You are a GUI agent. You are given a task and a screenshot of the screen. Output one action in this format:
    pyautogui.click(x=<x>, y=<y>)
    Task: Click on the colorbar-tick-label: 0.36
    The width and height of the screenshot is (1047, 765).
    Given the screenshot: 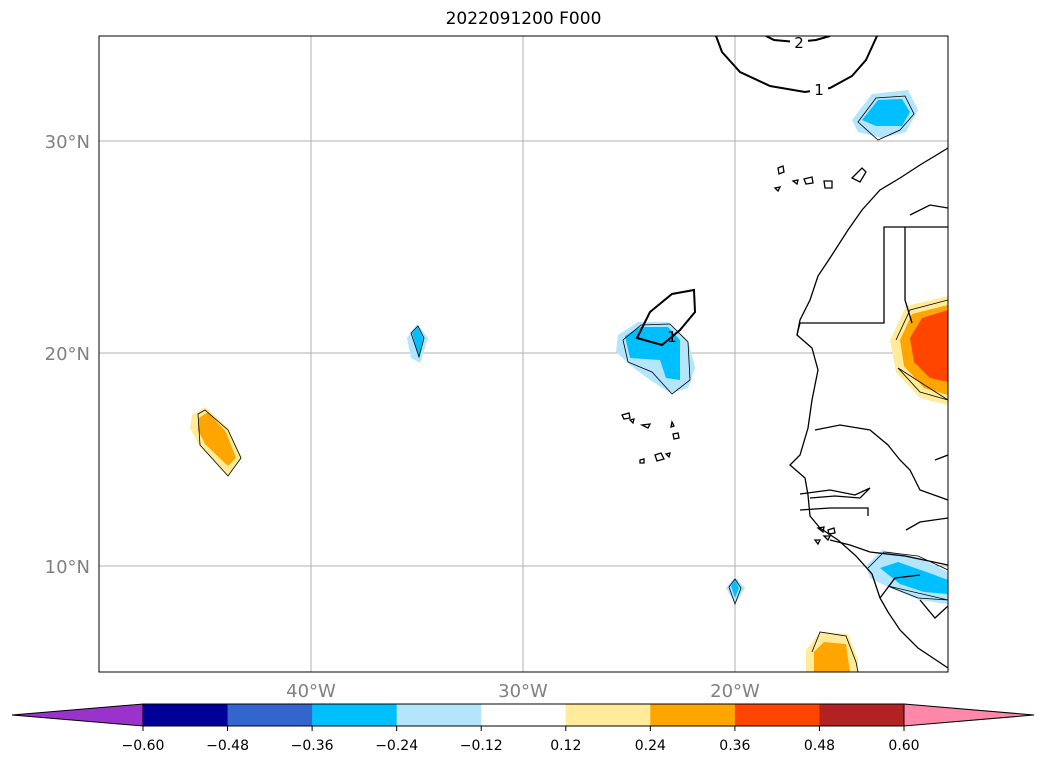 What is the action you would take?
    pyautogui.click(x=734, y=746)
    